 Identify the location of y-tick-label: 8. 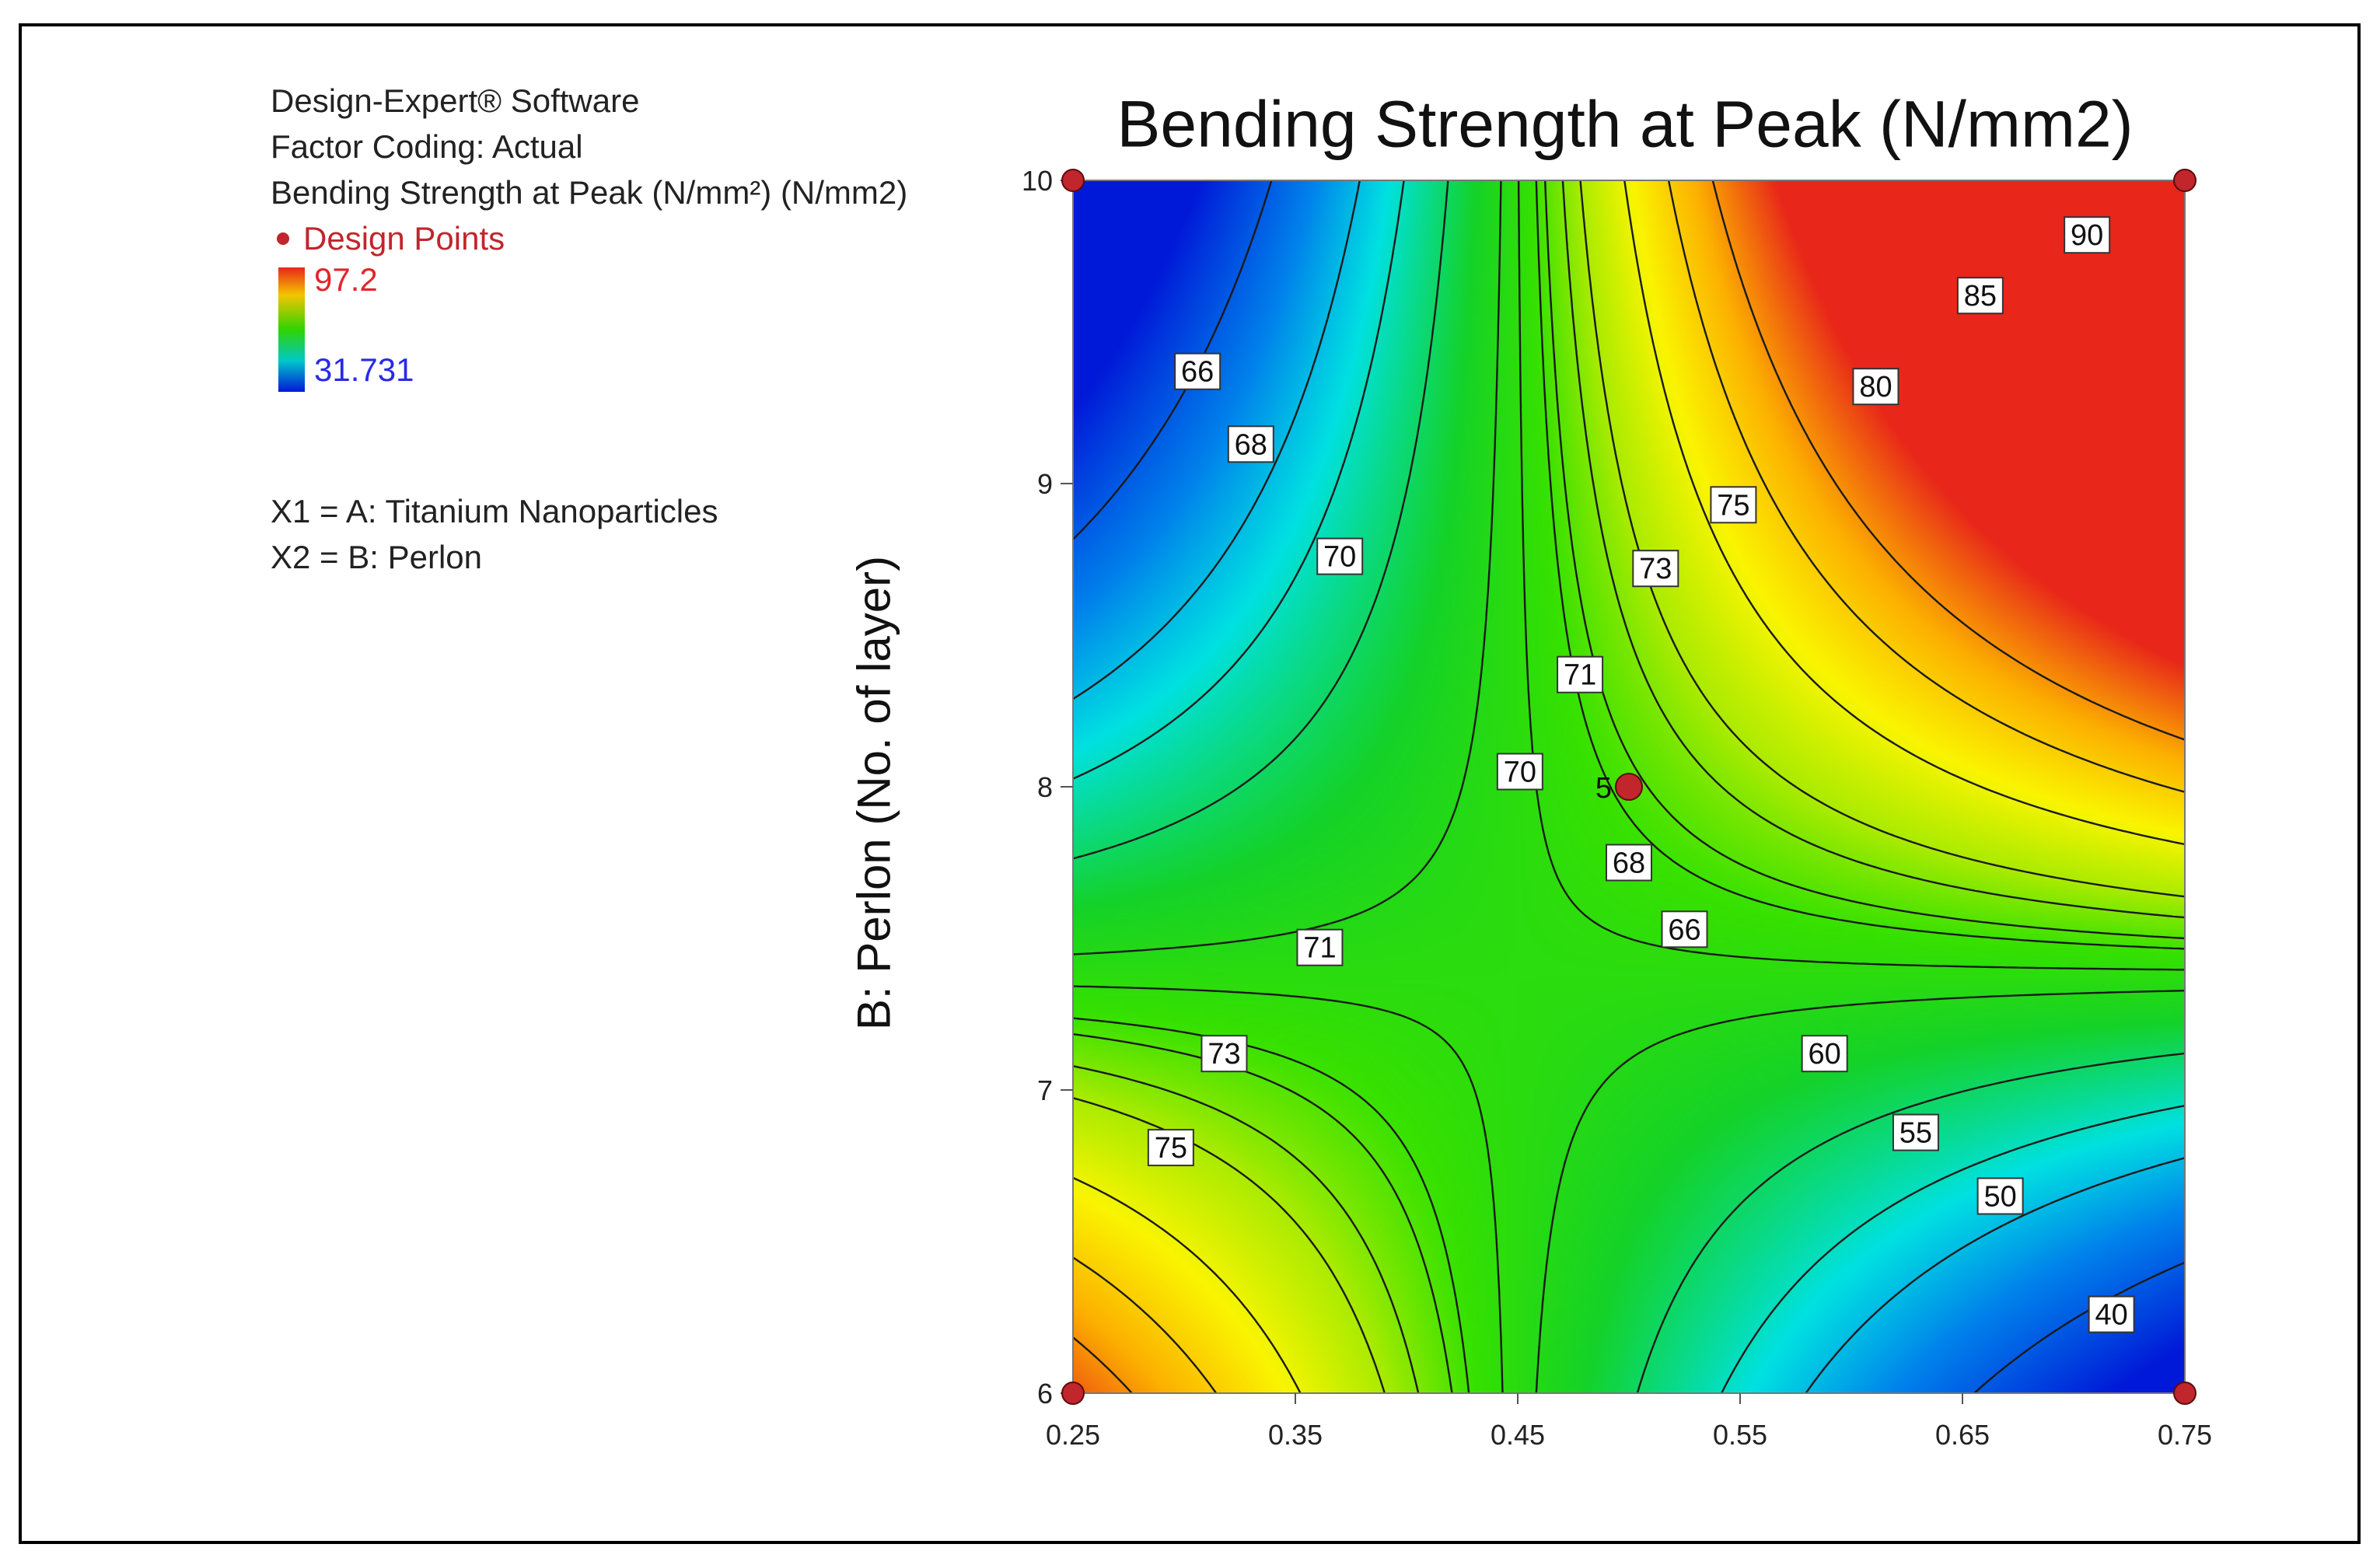
(1045, 787).